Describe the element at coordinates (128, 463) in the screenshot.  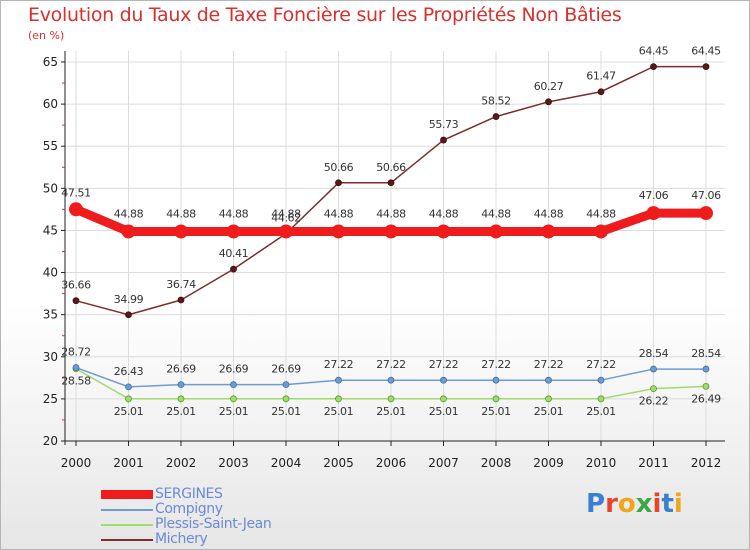
I see `x-tick-label: 2001` at that location.